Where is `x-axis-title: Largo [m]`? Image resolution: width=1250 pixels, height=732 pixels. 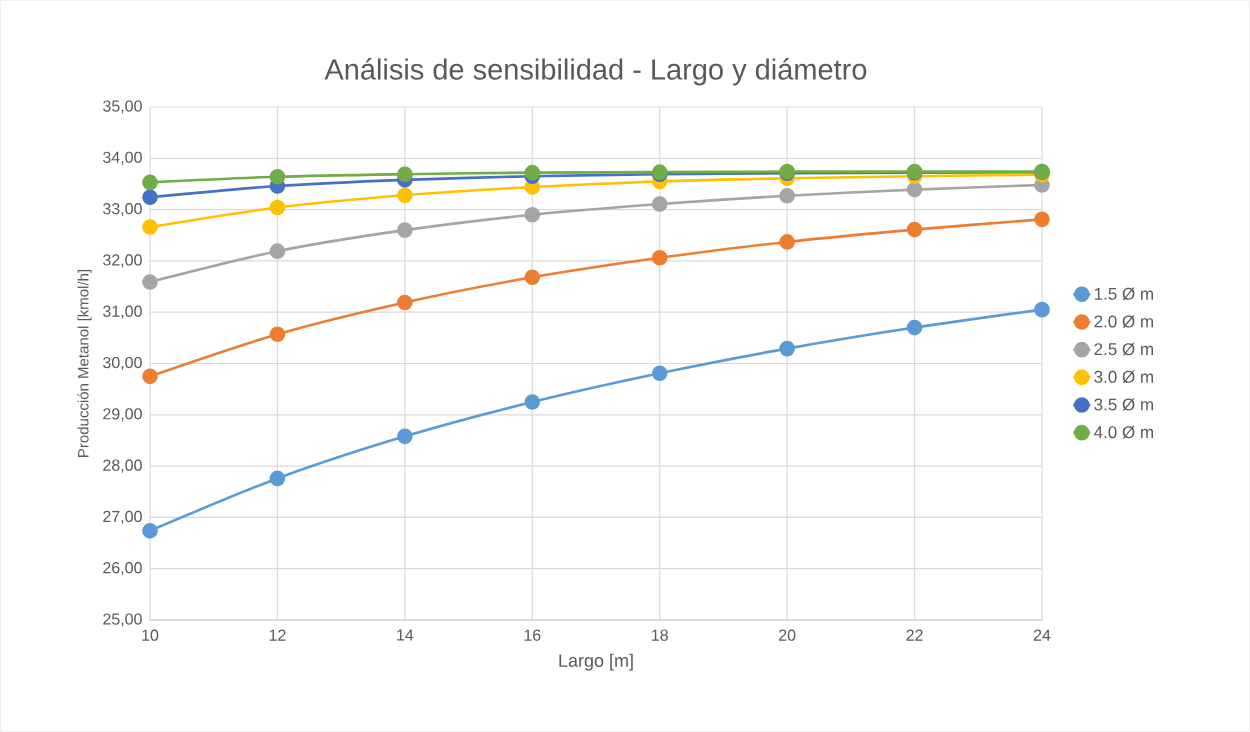
x-axis-title: Largo [m] is located at coordinates (596, 662).